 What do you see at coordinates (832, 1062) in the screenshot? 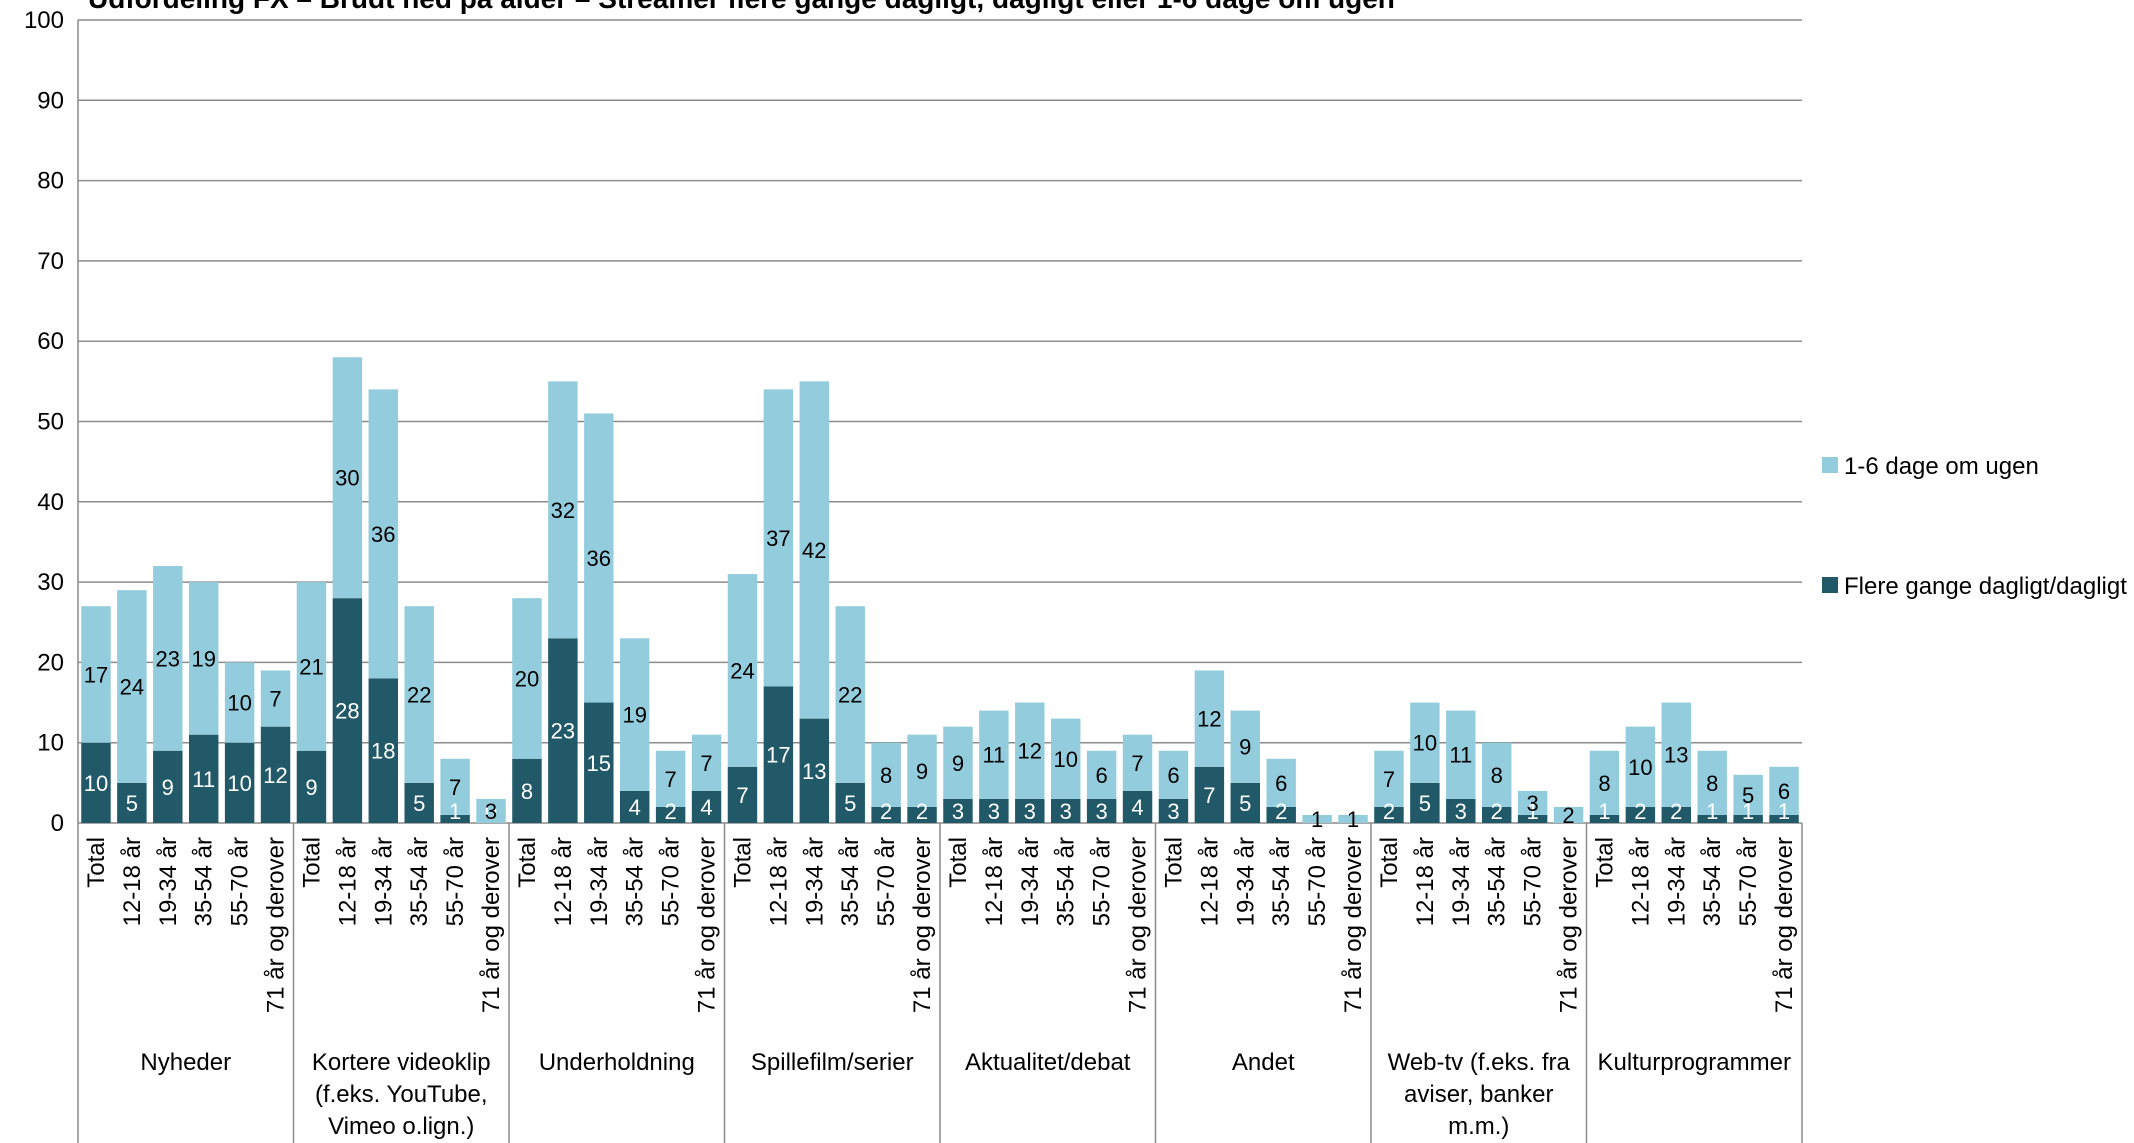
I see `category-group-label: Spillefilm/serier` at bounding box center [832, 1062].